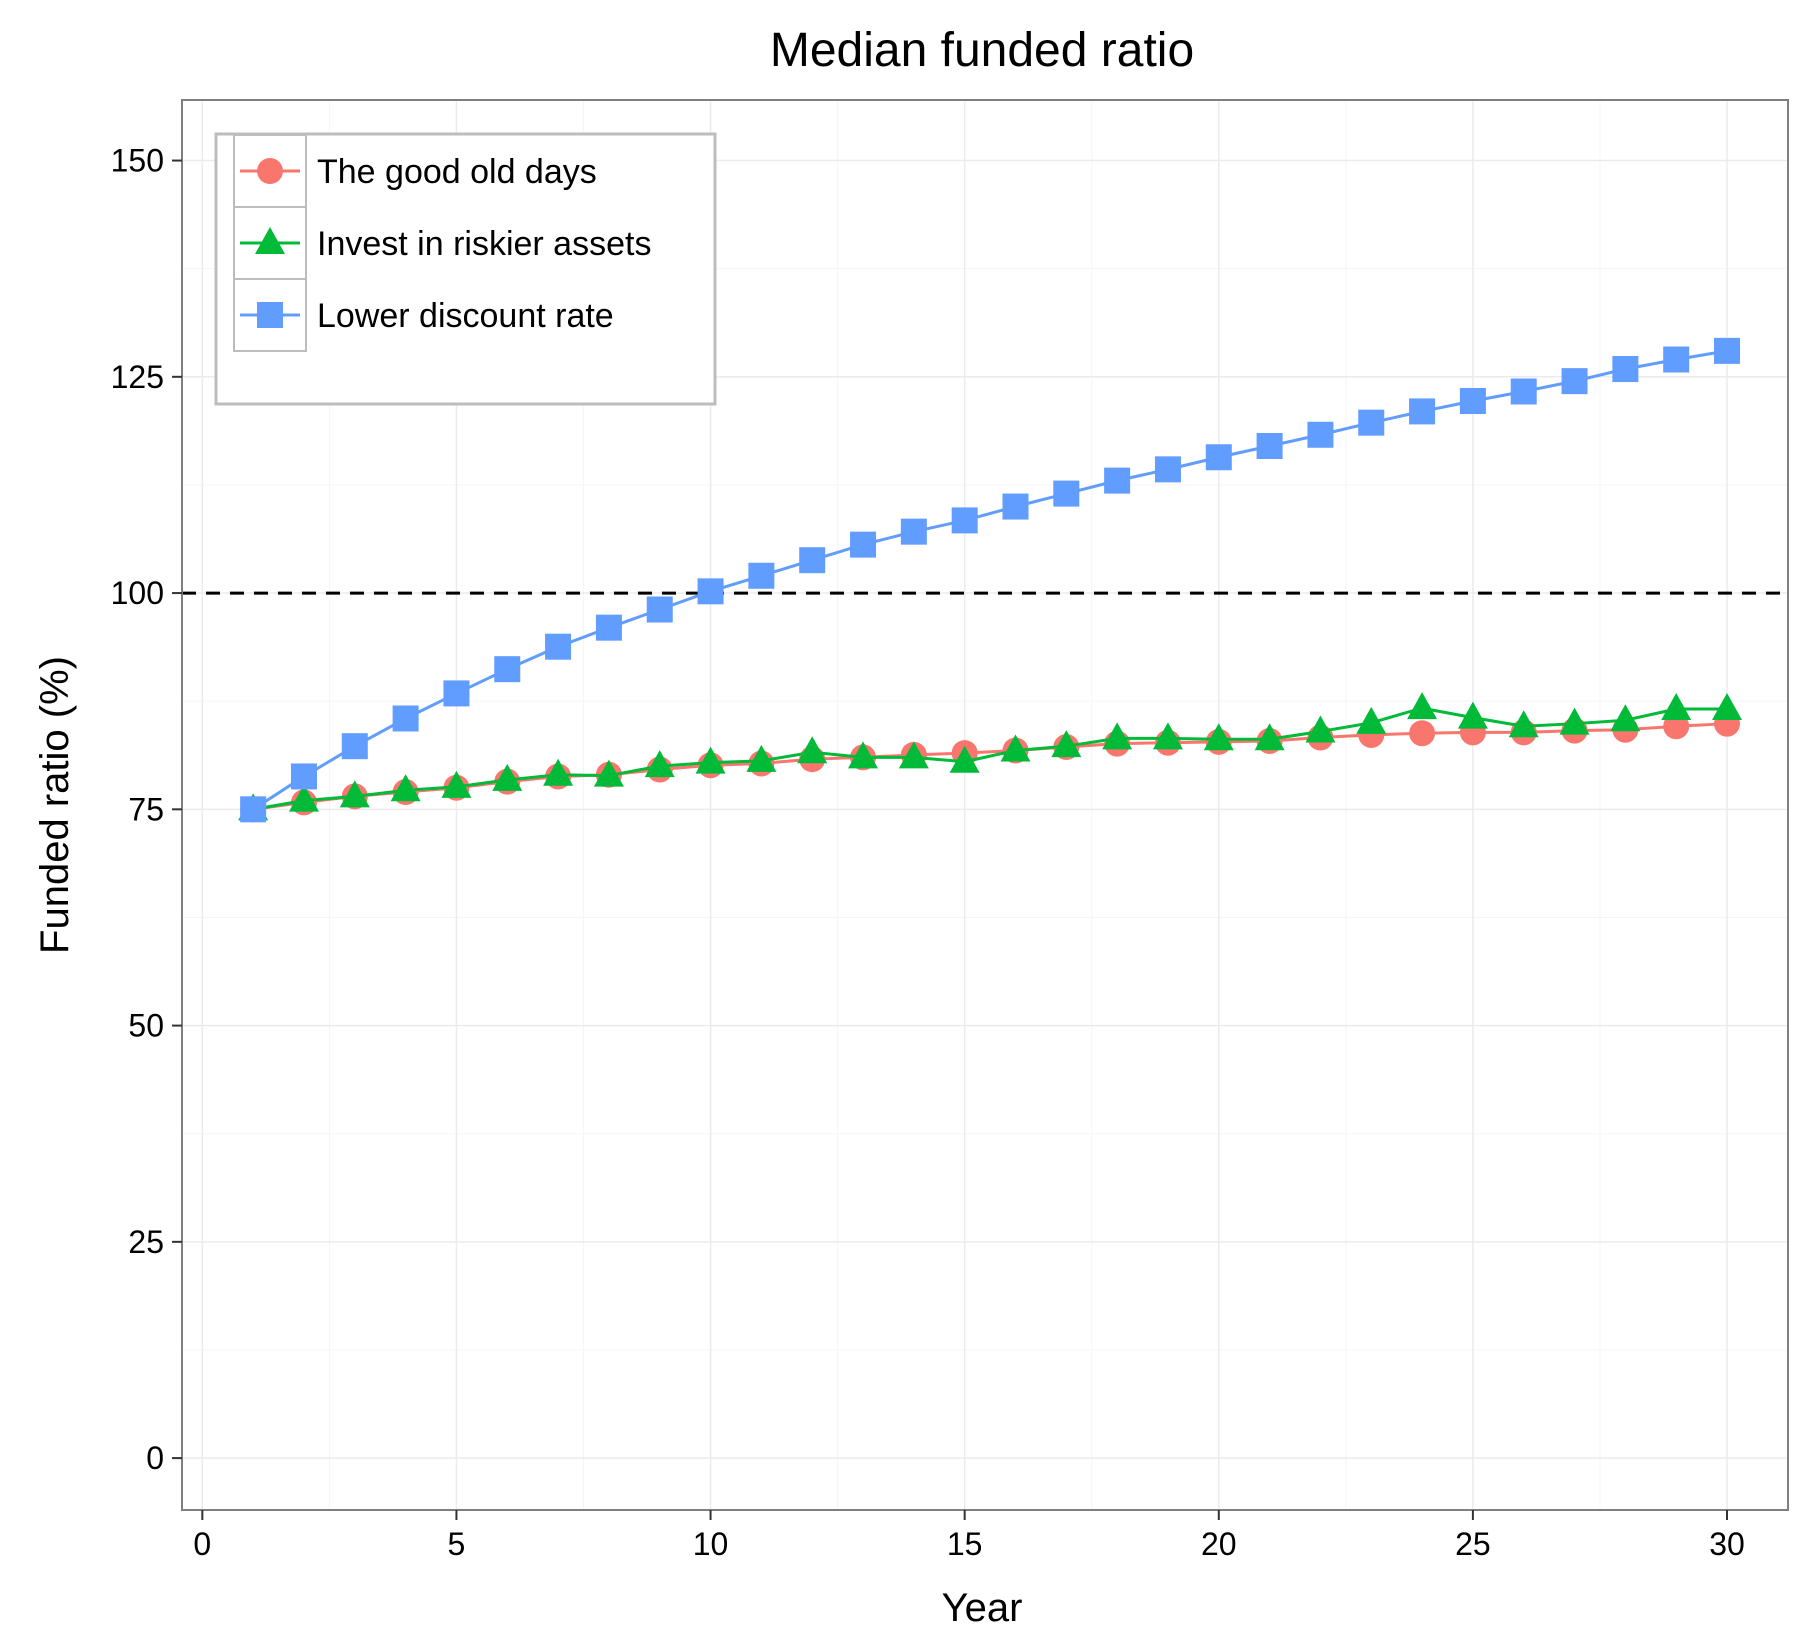 This screenshot has width=1800, height=1650. I want to click on chart-title: Median funded ratio, so click(982, 50).